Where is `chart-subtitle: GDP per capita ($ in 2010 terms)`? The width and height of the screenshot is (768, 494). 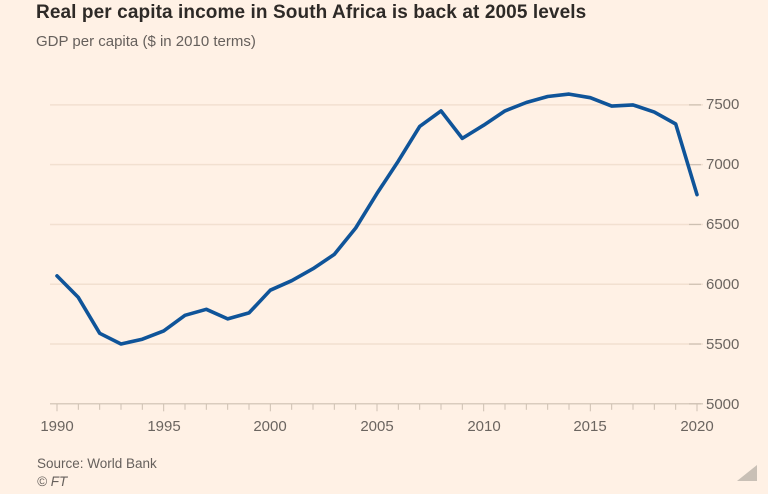
chart-subtitle: GDP per capita ($ in 2010 terms) is located at coordinates (146, 41).